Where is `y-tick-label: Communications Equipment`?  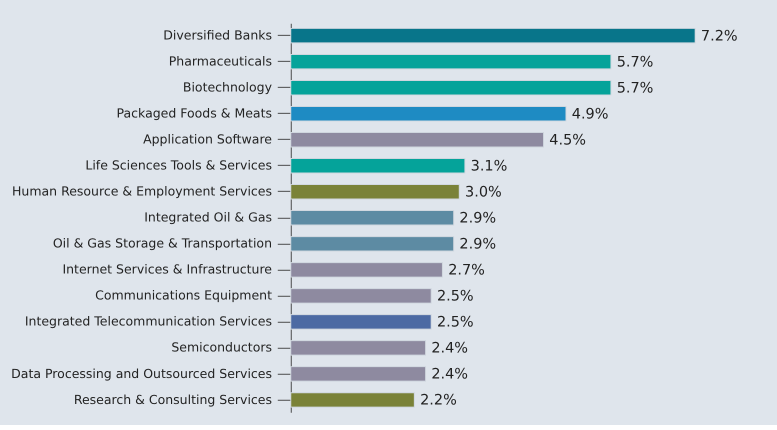
y-tick-label: Communications Equipment is located at coordinates (183, 295).